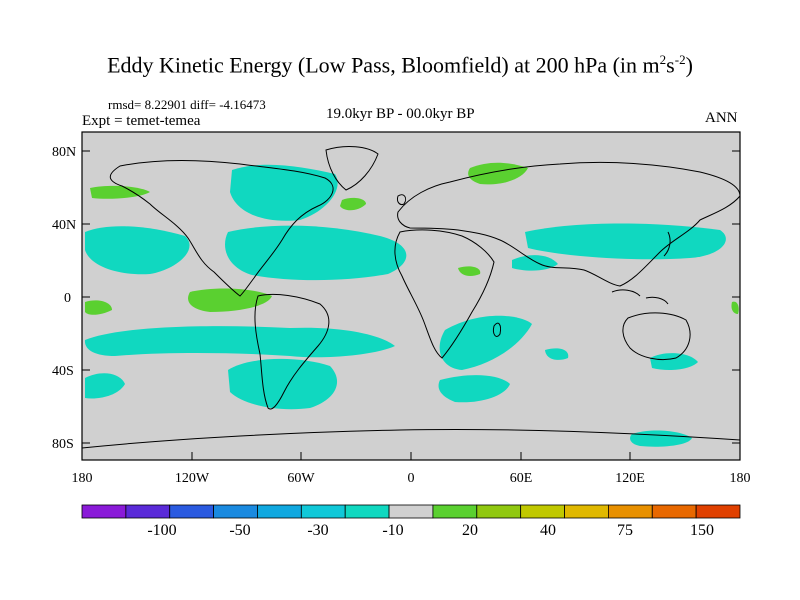 This screenshot has height=600, width=800. I want to click on experiment-label: Expt = temet-temea, so click(141, 121).